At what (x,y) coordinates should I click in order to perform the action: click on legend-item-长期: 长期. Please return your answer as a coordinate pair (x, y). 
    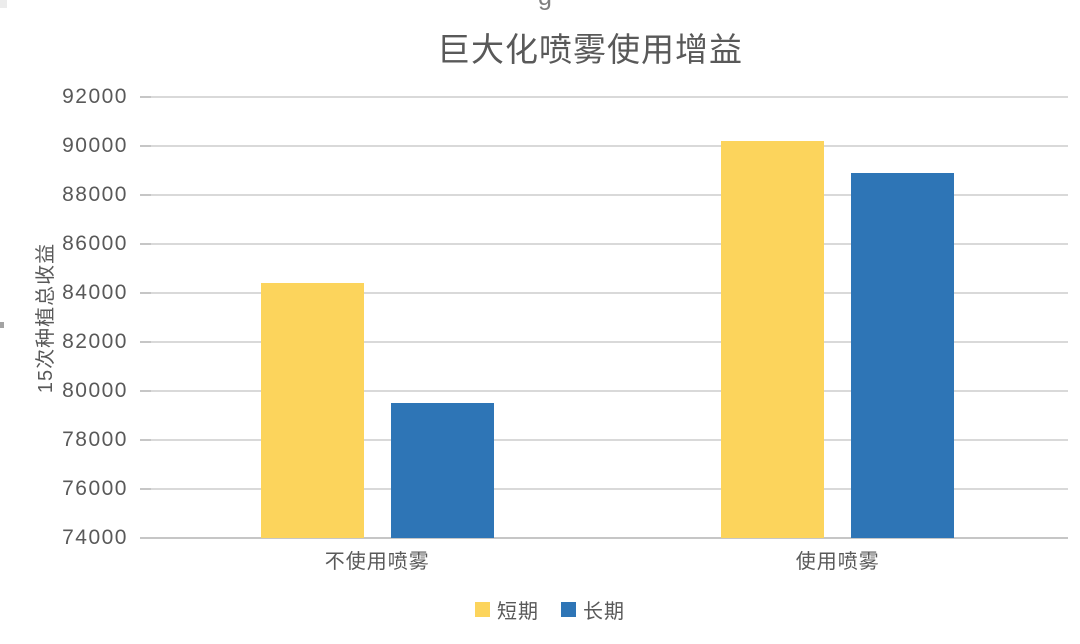
    Looking at the image, I should click on (593, 609).